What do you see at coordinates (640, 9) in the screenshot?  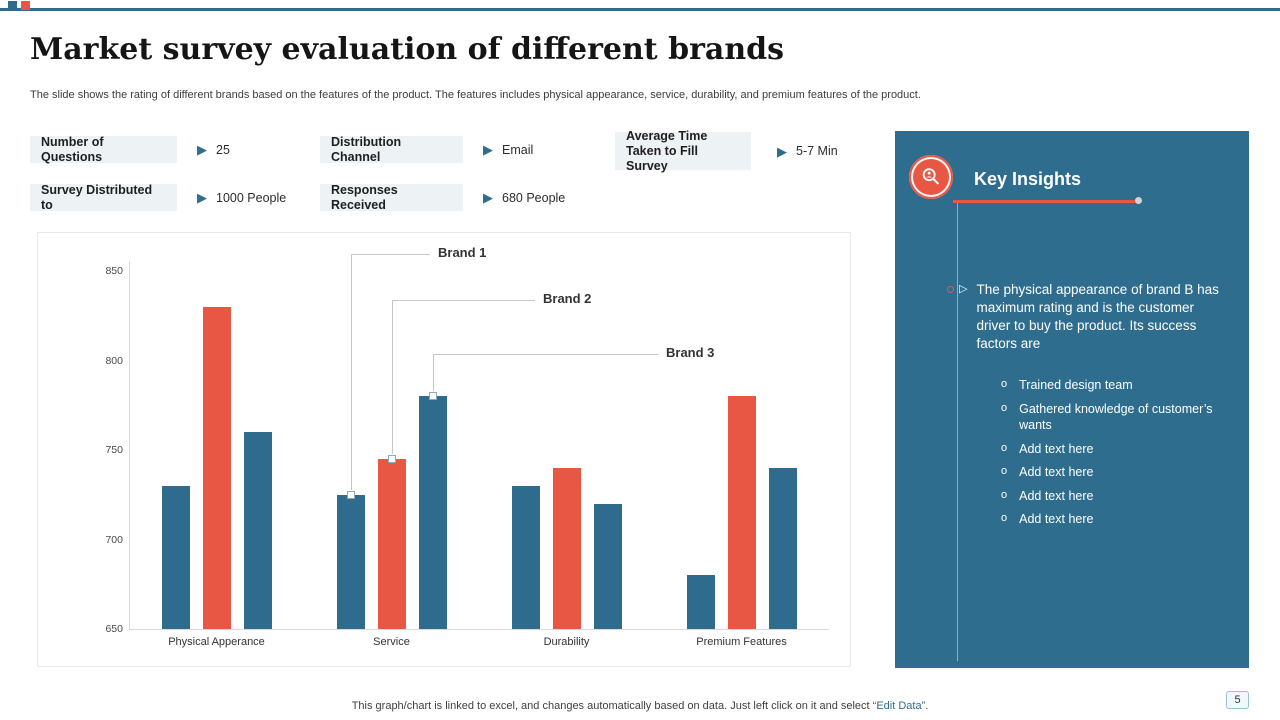 I see `top-accent-line` at bounding box center [640, 9].